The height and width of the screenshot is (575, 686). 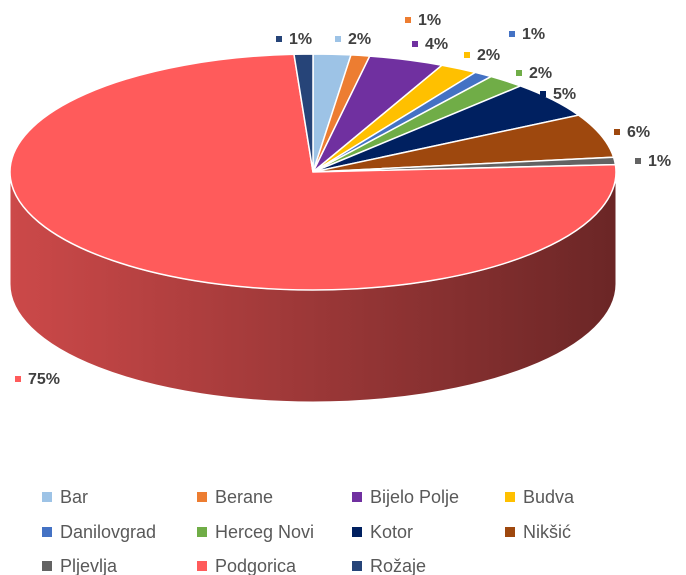 What do you see at coordinates (89, 565) in the screenshot?
I see `legend-label: Pljevlja` at bounding box center [89, 565].